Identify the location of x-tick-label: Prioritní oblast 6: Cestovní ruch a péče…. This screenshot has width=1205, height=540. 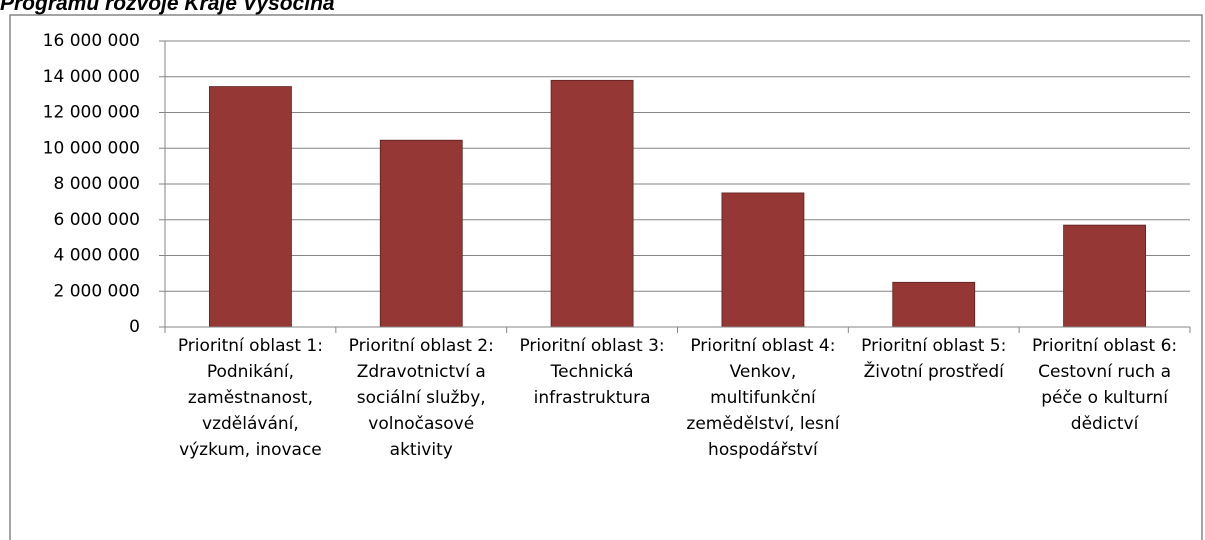
(1104, 385).